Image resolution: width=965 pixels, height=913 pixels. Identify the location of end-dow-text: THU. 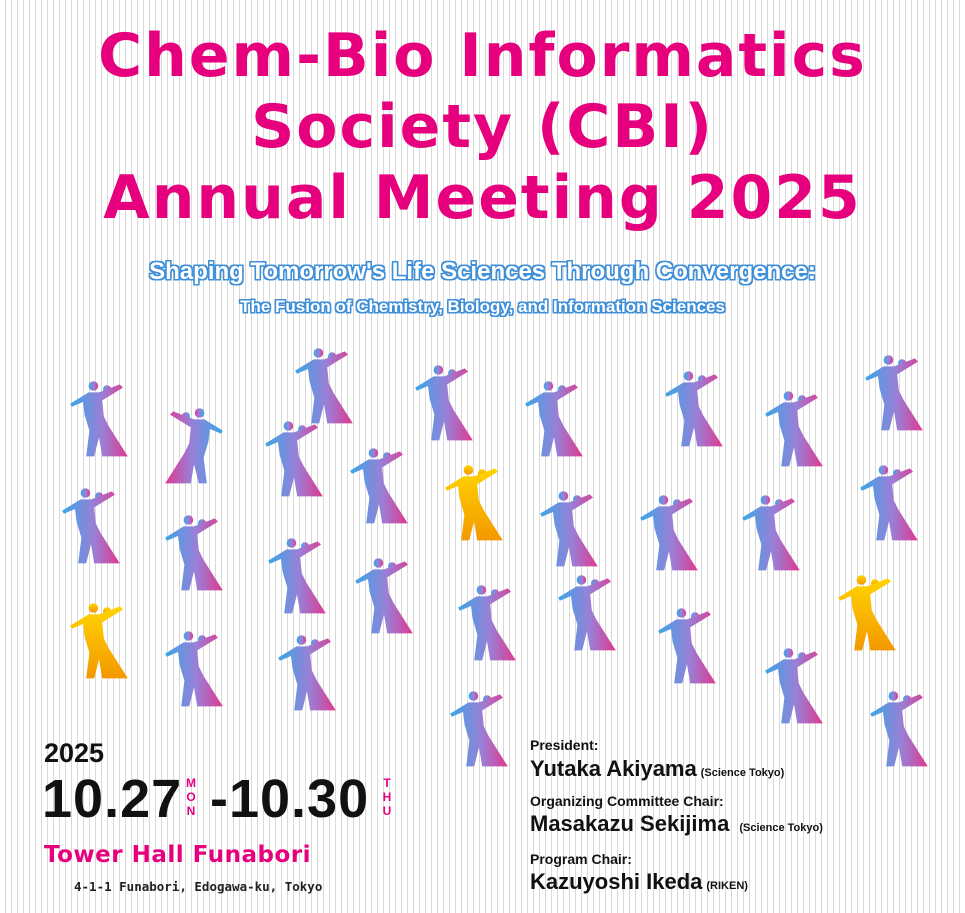
(387, 797).